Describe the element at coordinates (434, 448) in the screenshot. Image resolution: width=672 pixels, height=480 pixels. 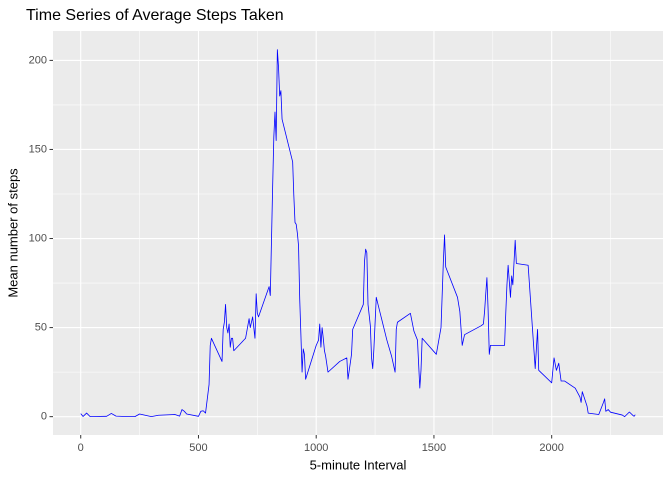
I see `x-tick-label: 1500` at that location.